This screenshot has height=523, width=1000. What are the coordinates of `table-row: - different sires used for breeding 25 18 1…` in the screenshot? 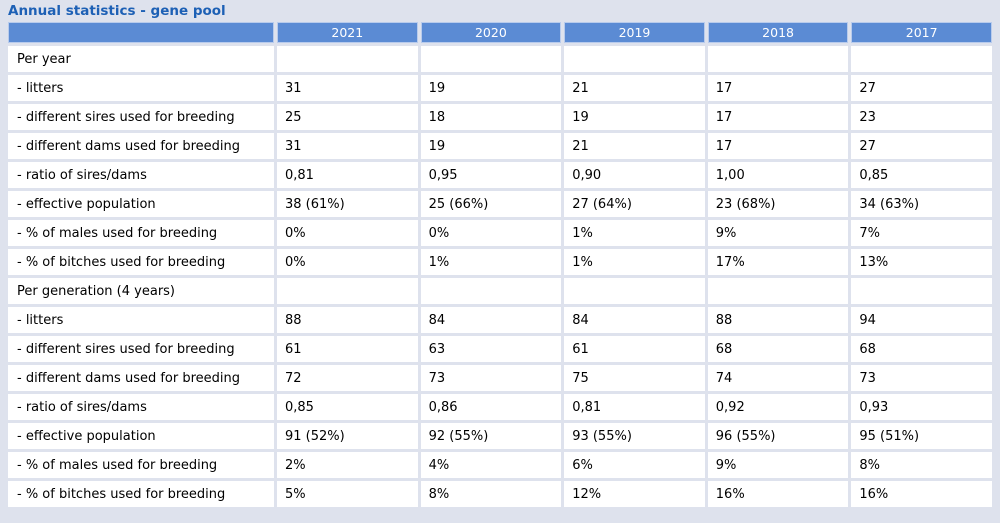 It's located at (500, 117).